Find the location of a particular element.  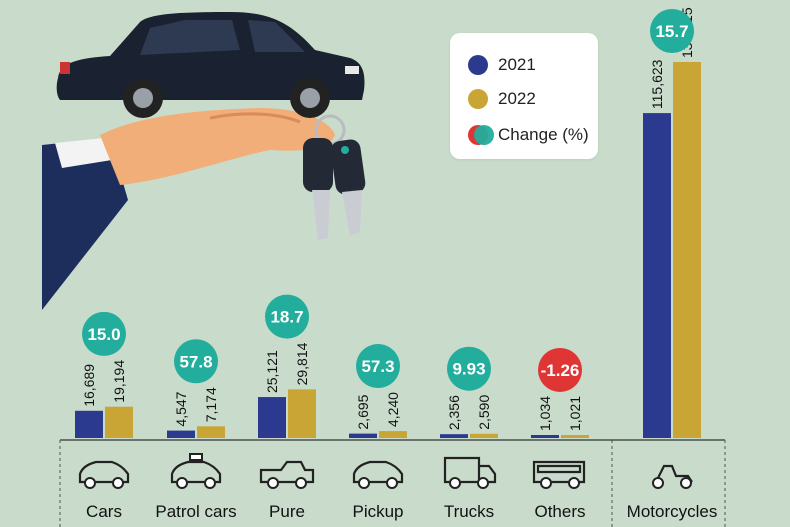

legend-item-2022: 2022 is located at coordinates (502, 99).